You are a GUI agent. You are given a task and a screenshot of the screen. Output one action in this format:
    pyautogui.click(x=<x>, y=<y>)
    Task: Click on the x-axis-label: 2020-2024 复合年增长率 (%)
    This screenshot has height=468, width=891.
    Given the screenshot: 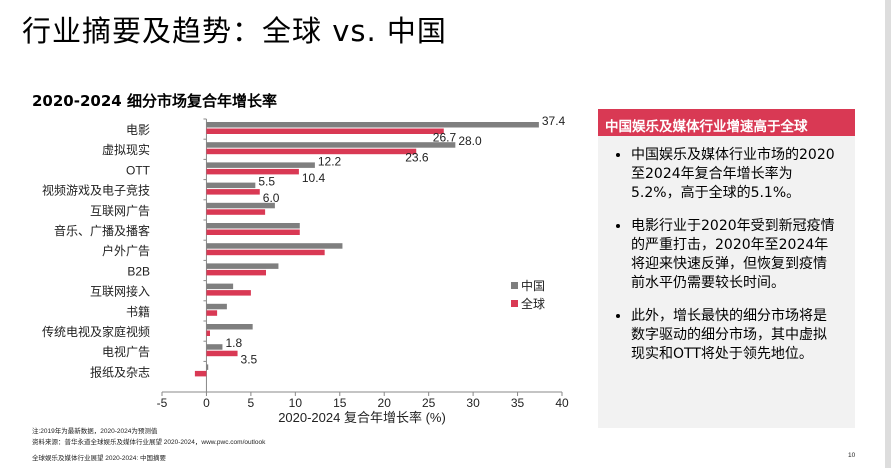 What is the action you would take?
    pyautogui.click(x=362, y=417)
    